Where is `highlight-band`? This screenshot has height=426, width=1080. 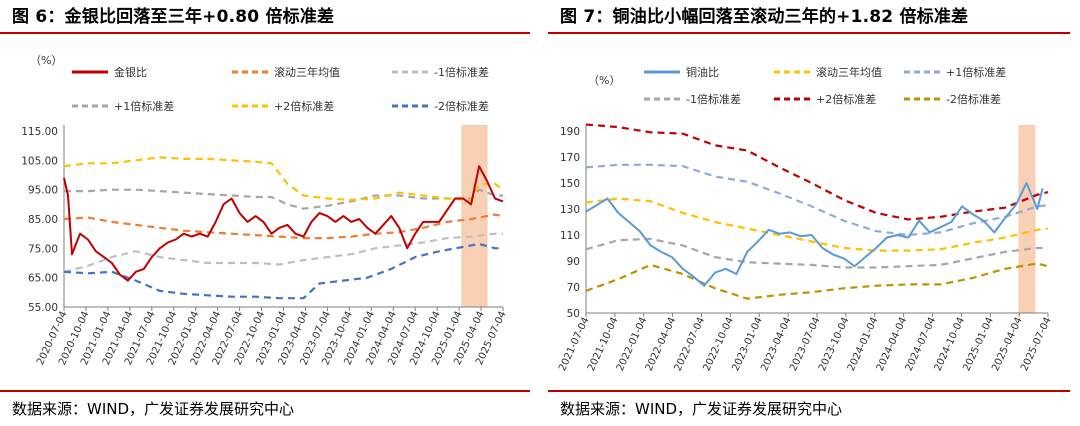
highlight-band is located at coordinates (1027, 219).